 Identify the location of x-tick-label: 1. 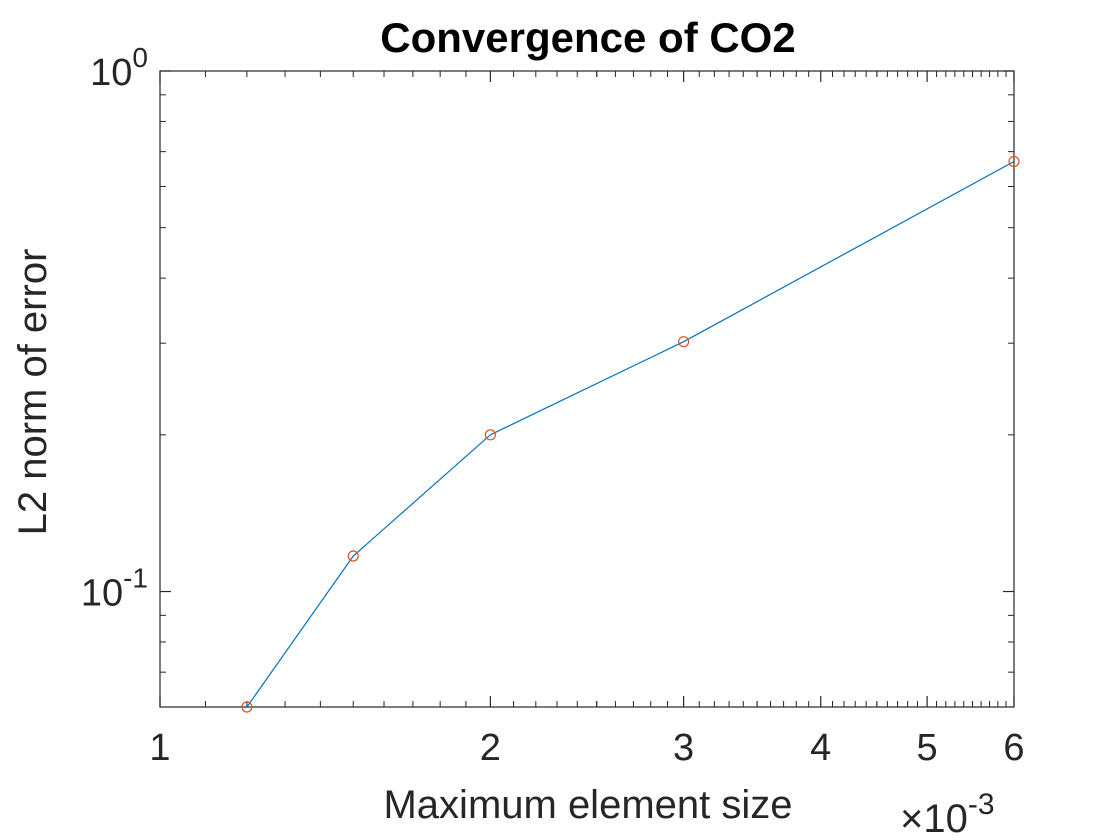
(159, 748).